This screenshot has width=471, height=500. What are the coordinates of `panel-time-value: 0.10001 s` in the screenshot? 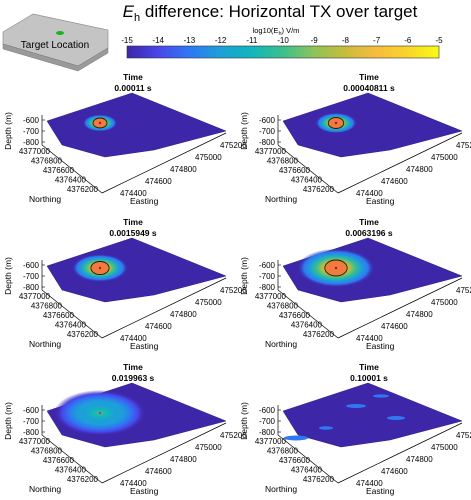 It's located at (369, 378).